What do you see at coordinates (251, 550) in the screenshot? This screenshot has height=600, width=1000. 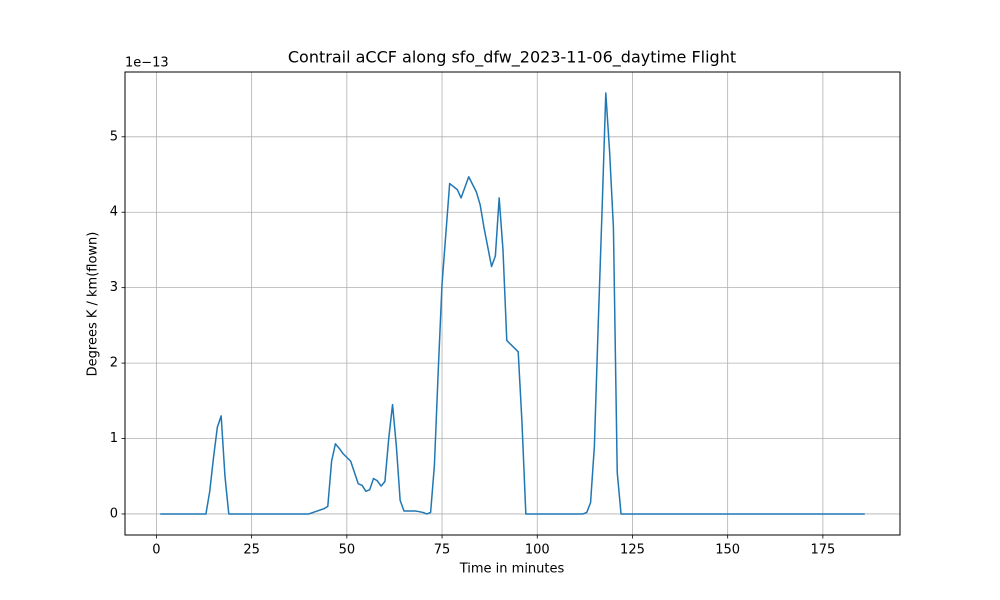 I see `x-tick-label: 25` at bounding box center [251, 550].